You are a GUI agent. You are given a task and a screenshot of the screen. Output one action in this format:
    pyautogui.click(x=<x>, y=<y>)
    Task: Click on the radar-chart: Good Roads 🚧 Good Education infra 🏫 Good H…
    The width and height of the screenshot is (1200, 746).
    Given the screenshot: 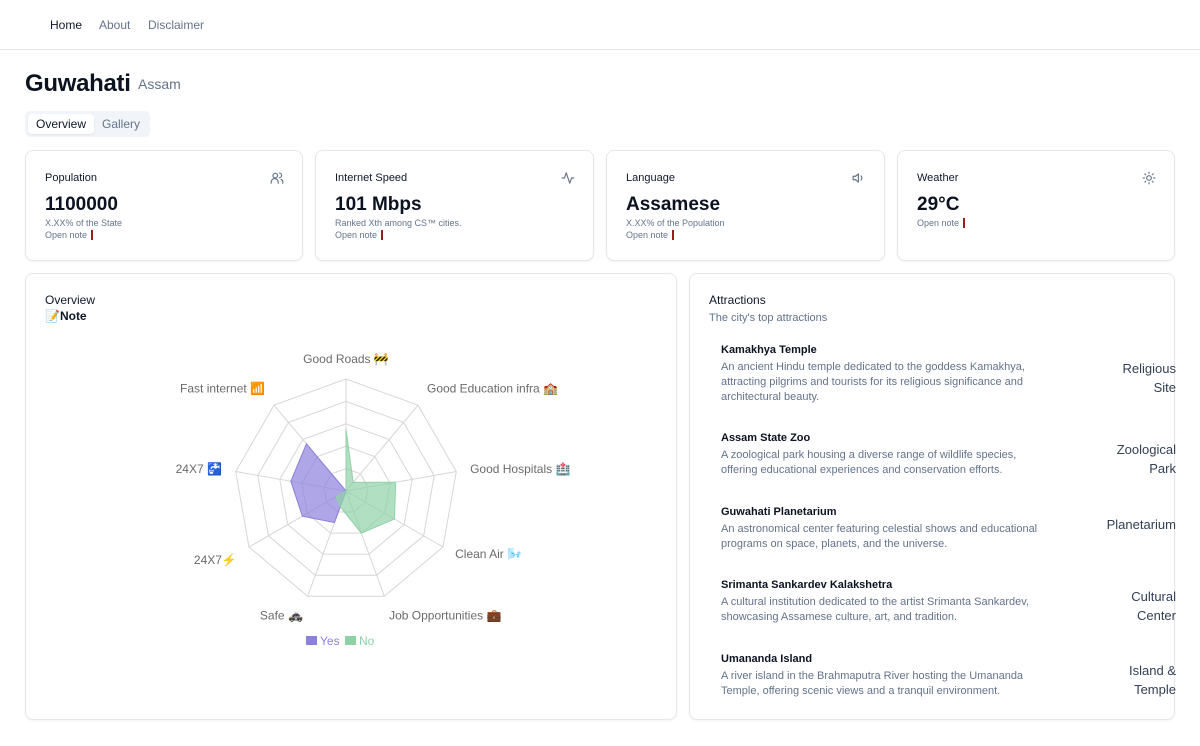 What is the action you would take?
    pyautogui.click(x=373, y=500)
    